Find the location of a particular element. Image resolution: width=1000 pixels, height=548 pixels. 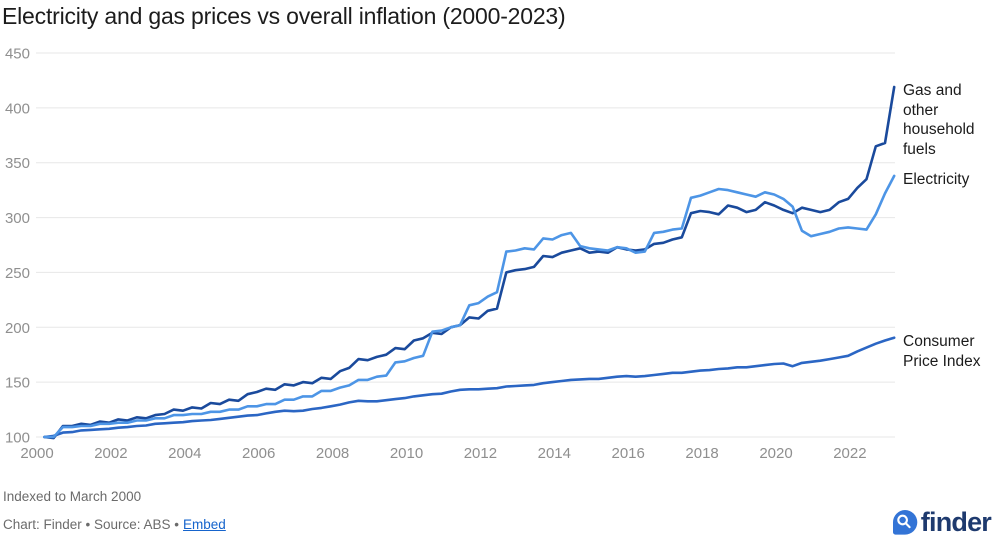

x-tick-label: 2000 is located at coordinates (36, 453).